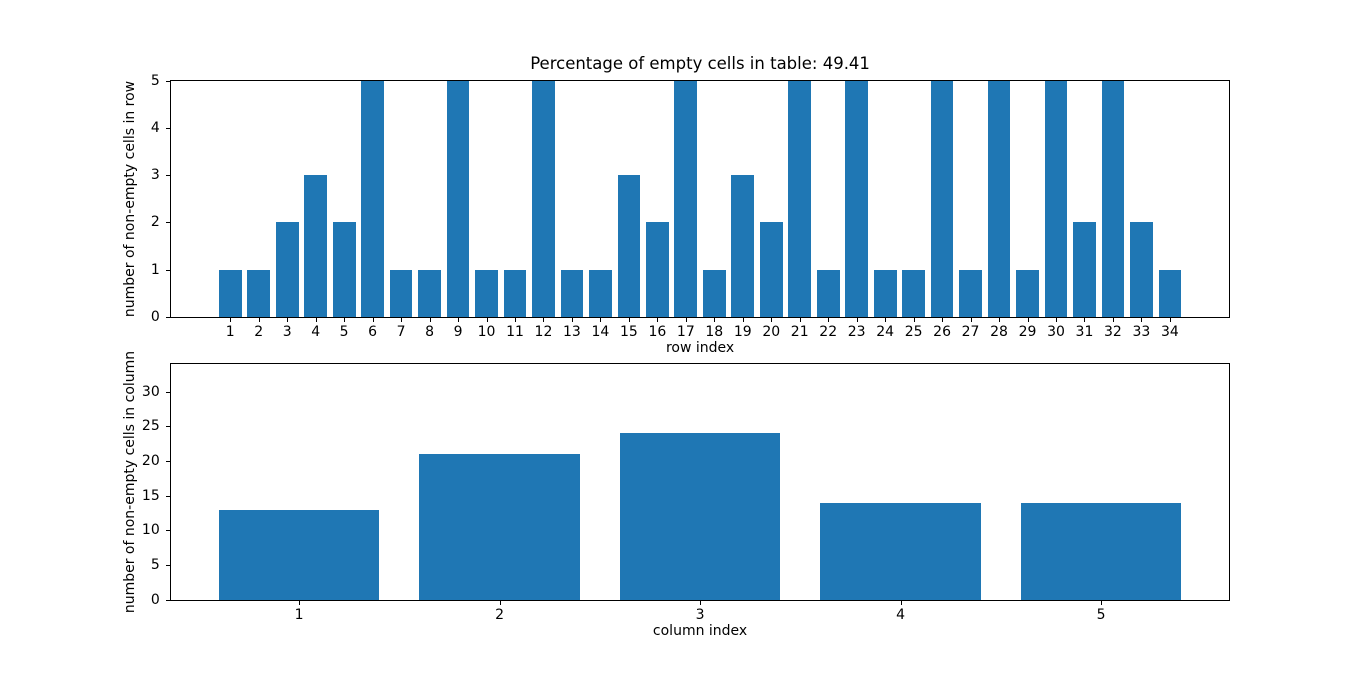 The height and width of the screenshot is (674, 1366). Describe the element at coordinates (700, 630) in the screenshot. I see `column-chart-xlabel: column index` at that location.